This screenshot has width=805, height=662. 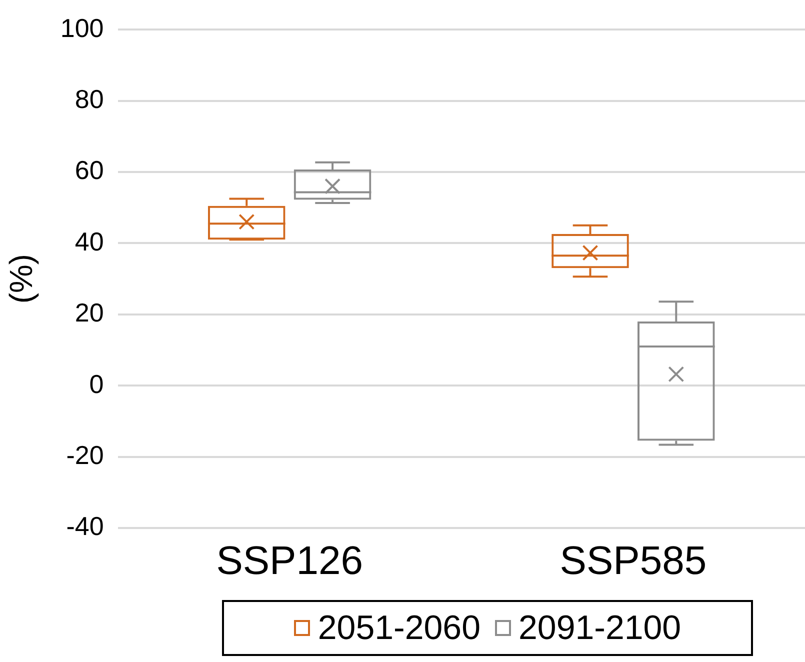 What do you see at coordinates (96, 383) in the screenshot?
I see `y-tick-label: 0` at bounding box center [96, 383].